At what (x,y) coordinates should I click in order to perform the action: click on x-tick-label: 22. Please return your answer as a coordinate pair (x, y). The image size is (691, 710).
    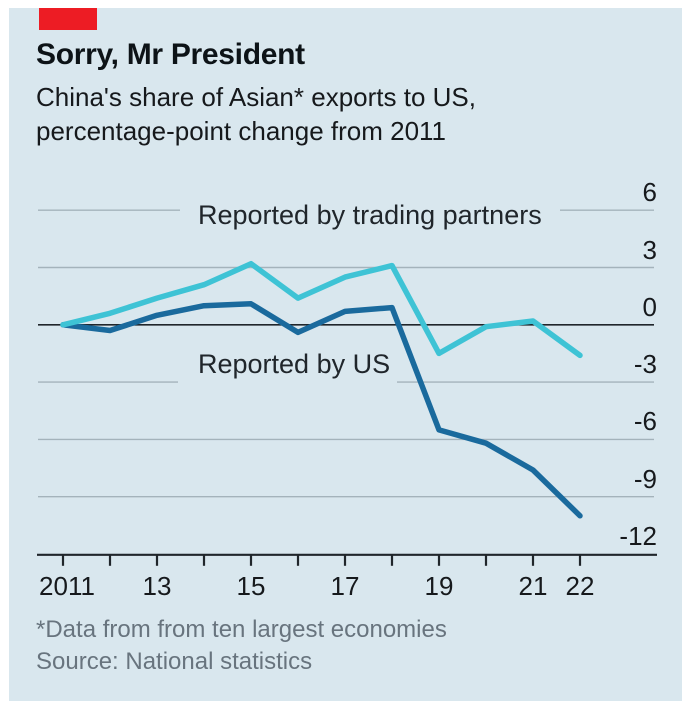
    Looking at the image, I should click on (580, 585).